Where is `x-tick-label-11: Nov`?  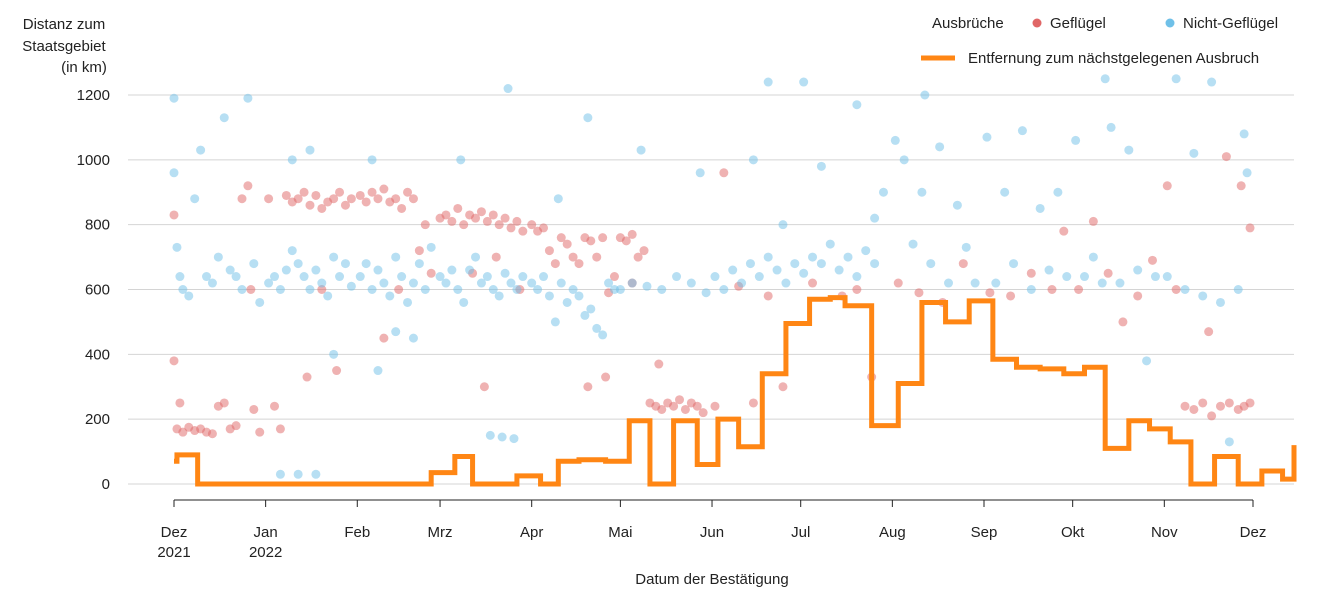 x-tick-label-11: Nov is located at coordinates (1164, 532).